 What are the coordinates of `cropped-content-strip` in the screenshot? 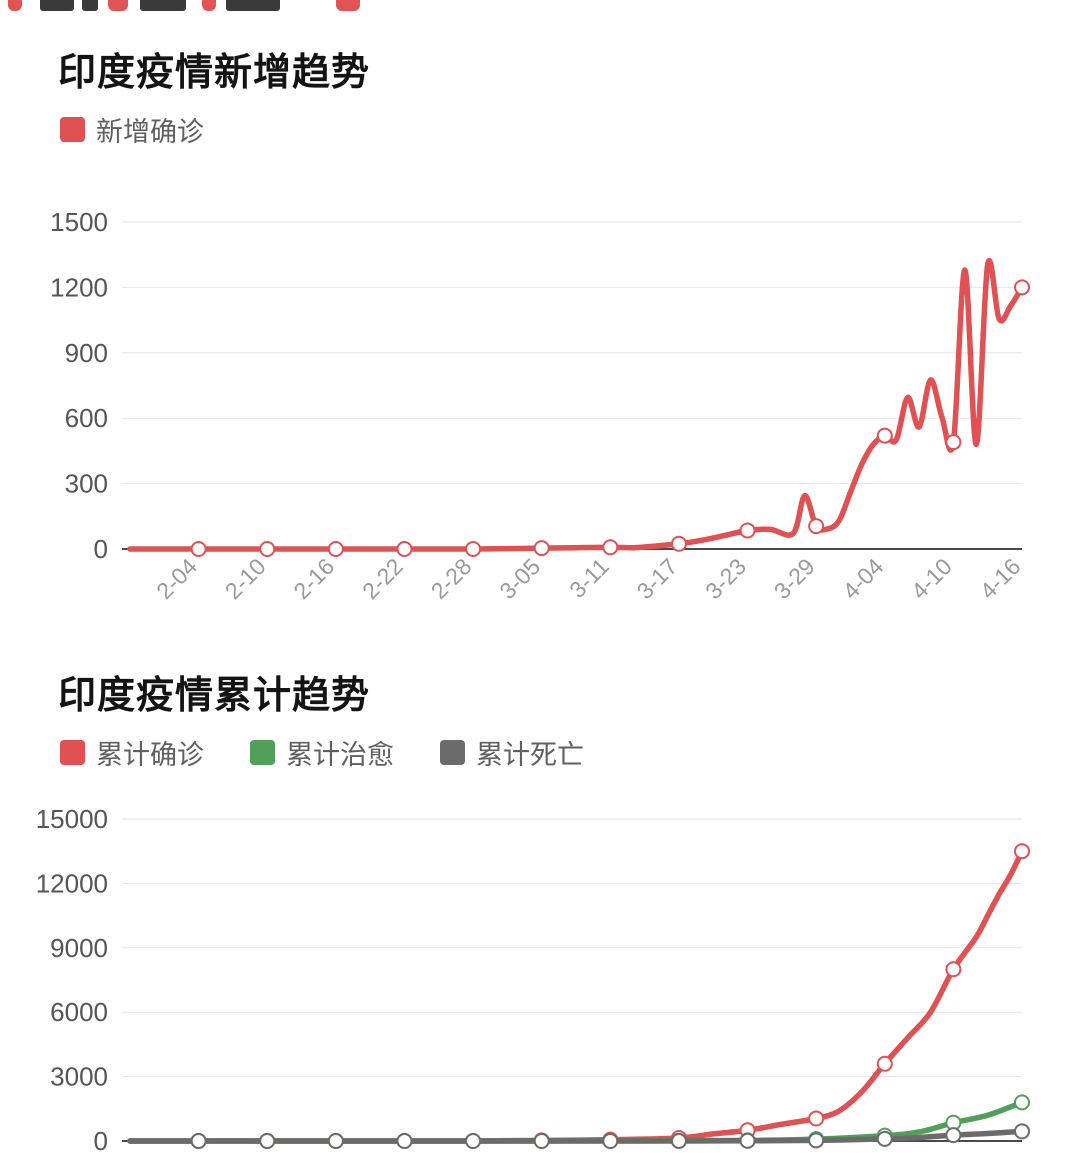 It's located at (210, 6).